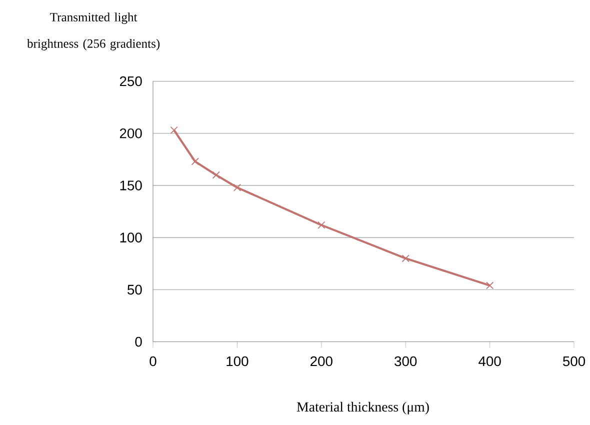 The width and height of the screenshot is (590, 425). Describe the element at coordinates (93, 31) in the screenshot. I see `y-axis-title: Transmitted light brightness (256 gradients)` at that location.